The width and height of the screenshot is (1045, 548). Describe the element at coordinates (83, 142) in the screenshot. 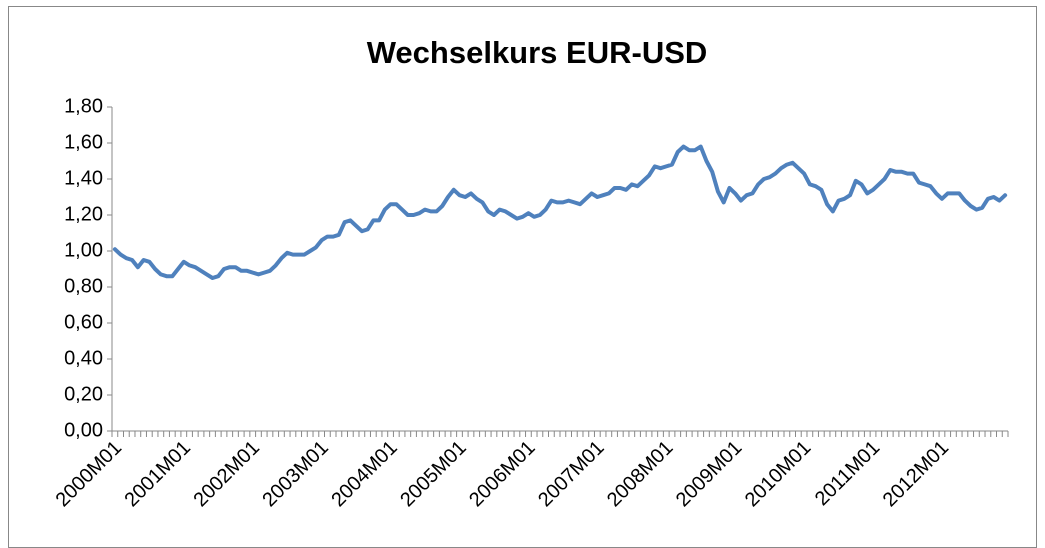

I see `y-tick-label: 1,60` at that location.